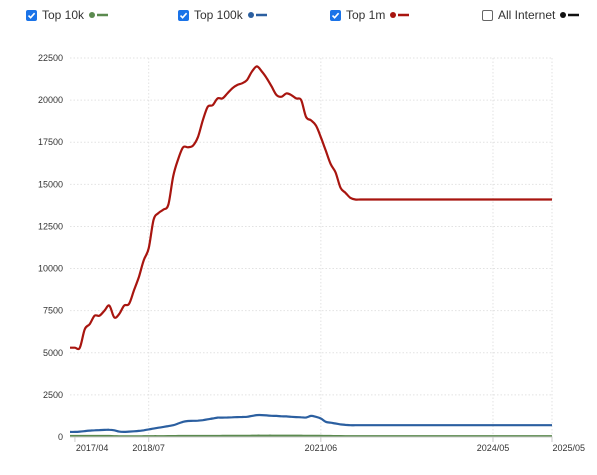  What do you see at coordinates (50, 226) in the screenshot?
I see `y-tick-label: 12500` at bounding box center [50, 226].